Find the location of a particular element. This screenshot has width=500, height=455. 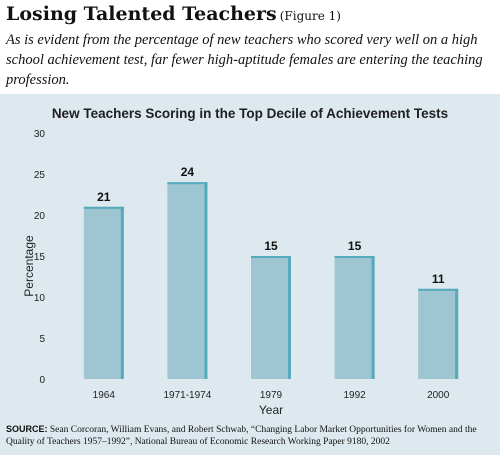

figure-title-text: Losing Talented Teachers is located at coordinates (141, 14).